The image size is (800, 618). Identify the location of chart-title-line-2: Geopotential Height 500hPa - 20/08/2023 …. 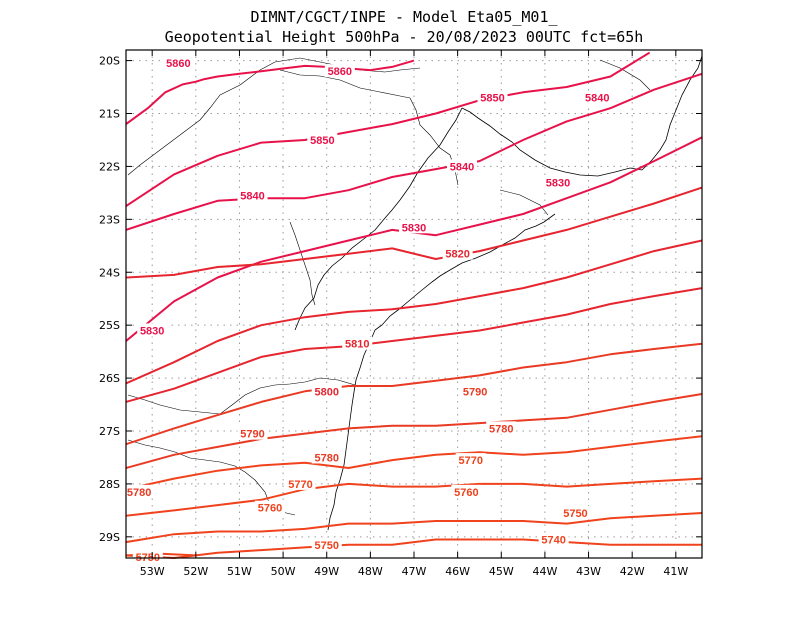
(404, 37).